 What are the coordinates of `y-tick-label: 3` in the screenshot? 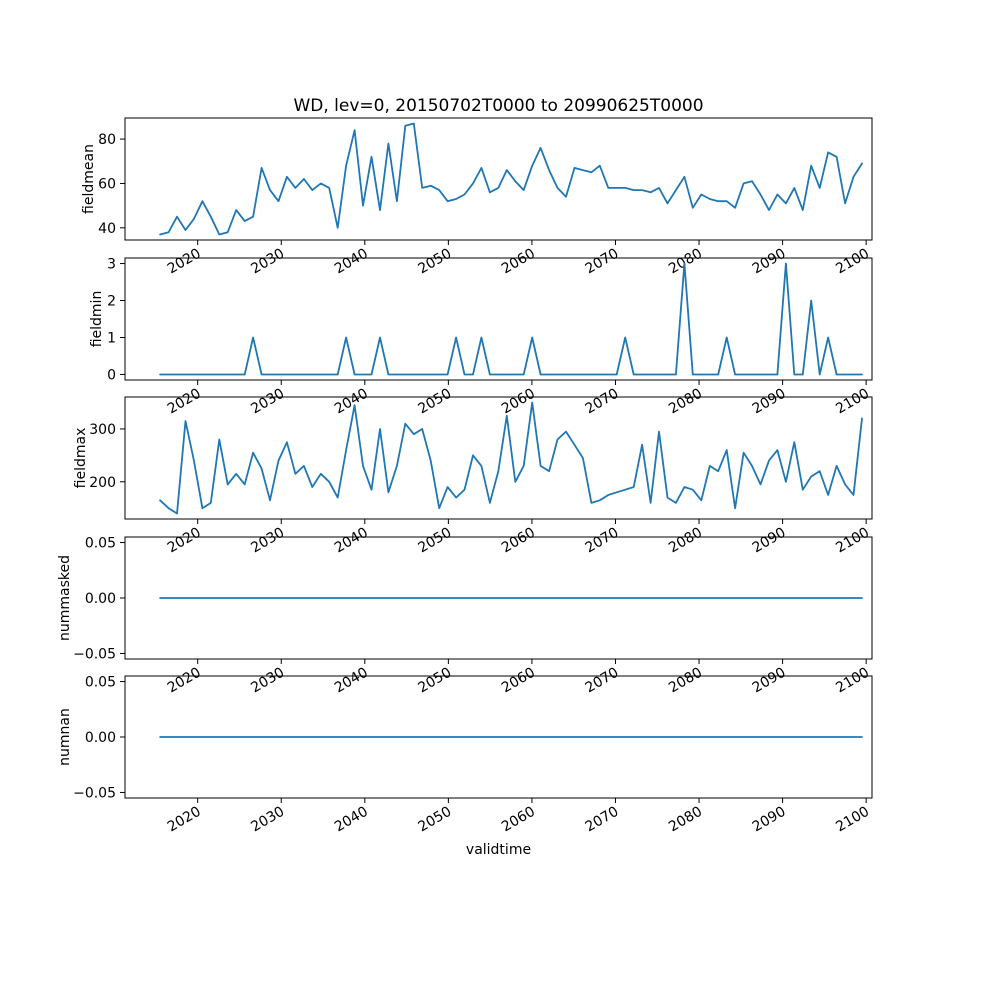 It's located at (111, 265).